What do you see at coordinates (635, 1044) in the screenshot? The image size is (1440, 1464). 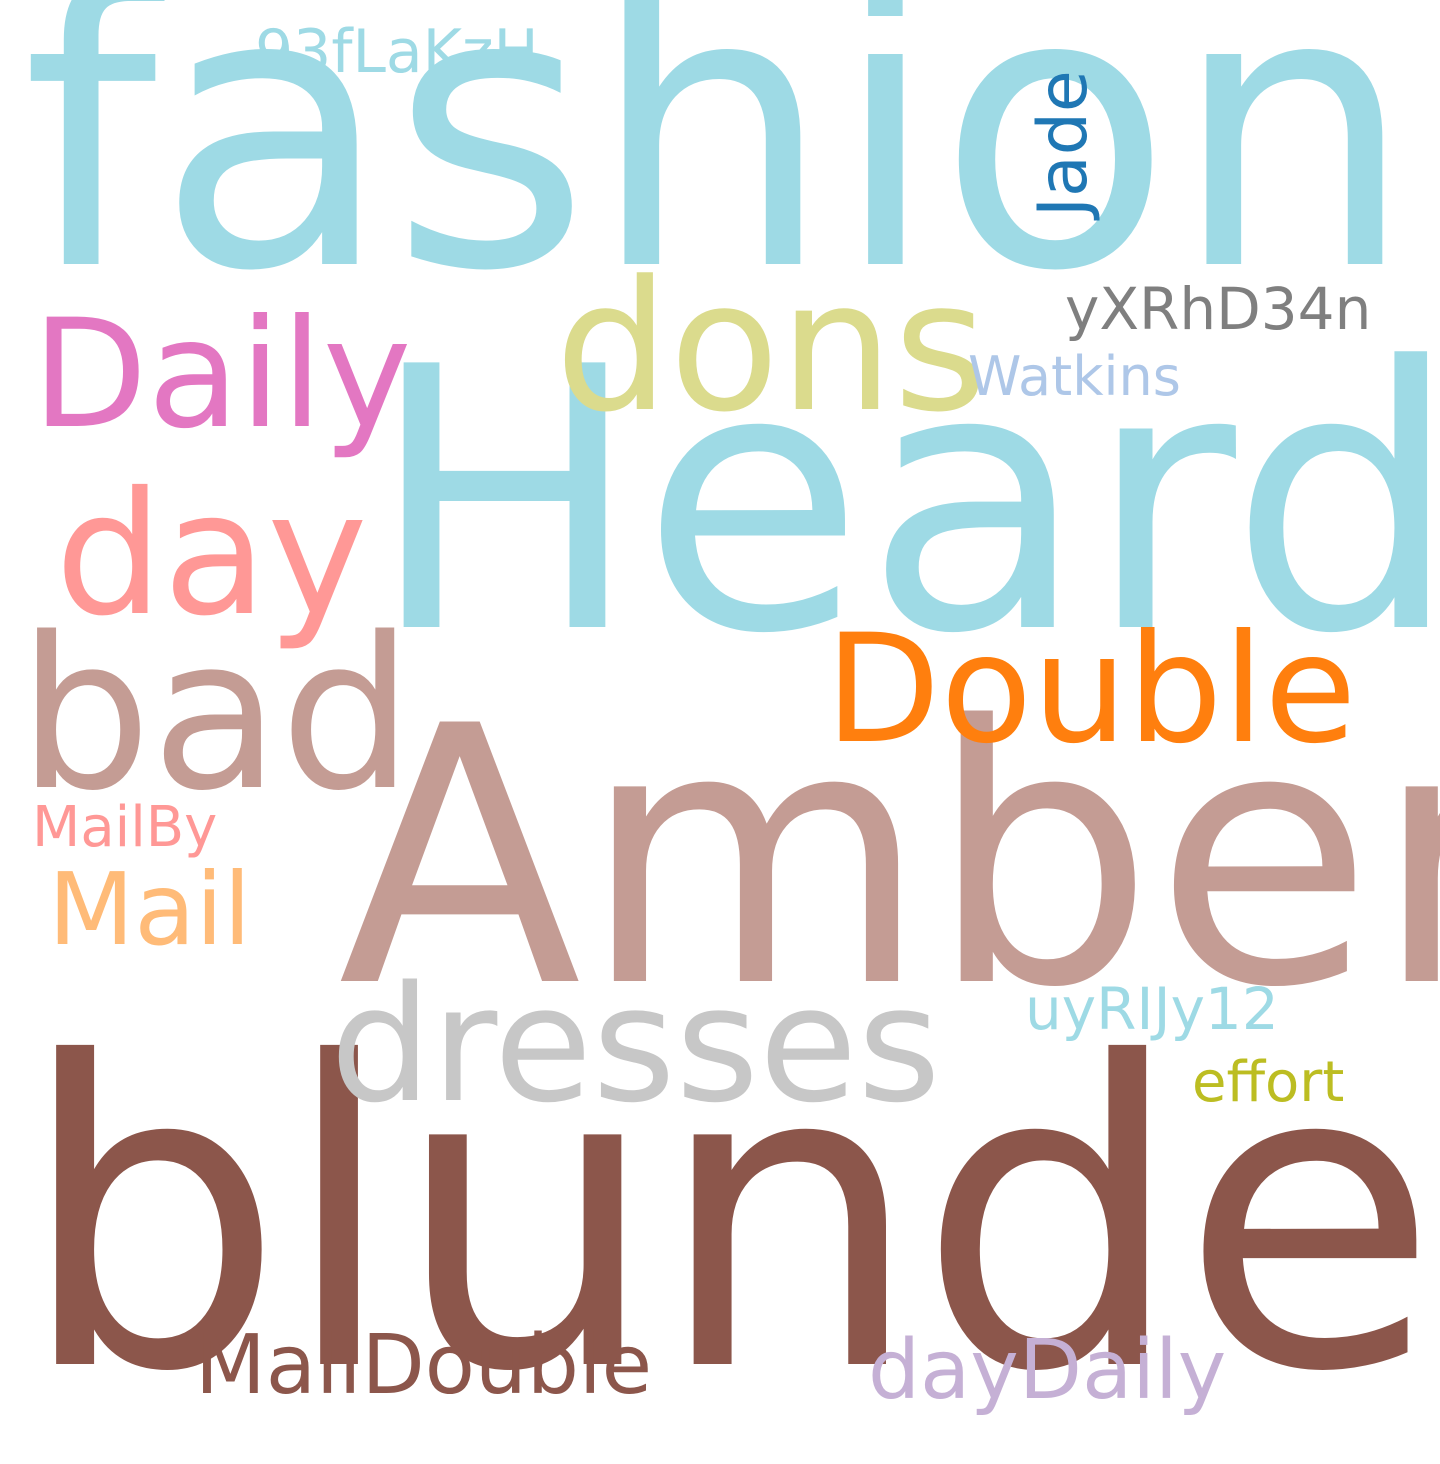 I see `word-dresses: dresses` at bounding box center [635, 1044].